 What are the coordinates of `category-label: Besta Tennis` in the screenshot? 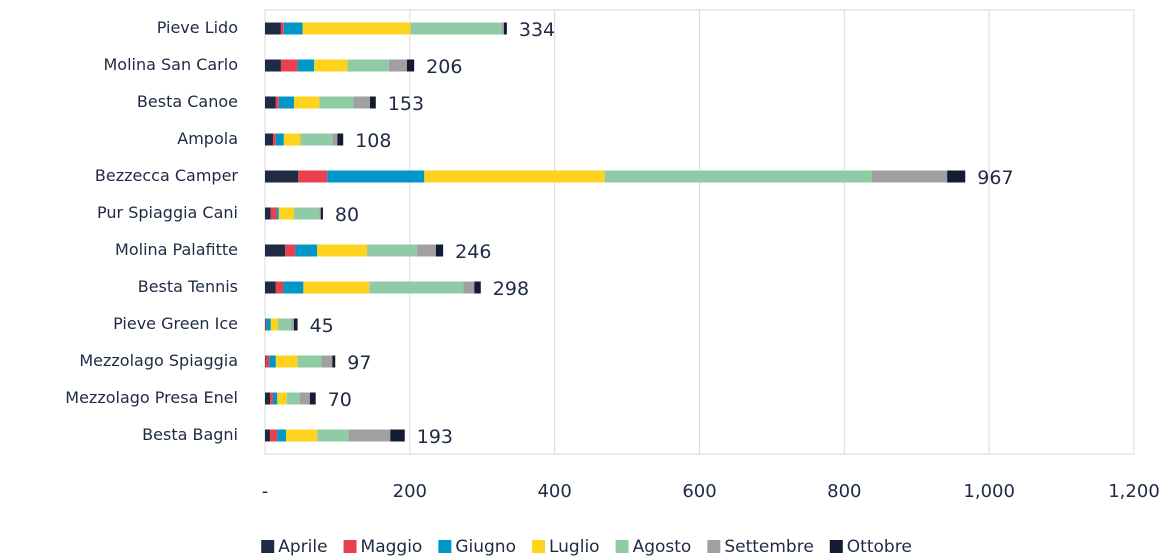 It's located at (188, 286).